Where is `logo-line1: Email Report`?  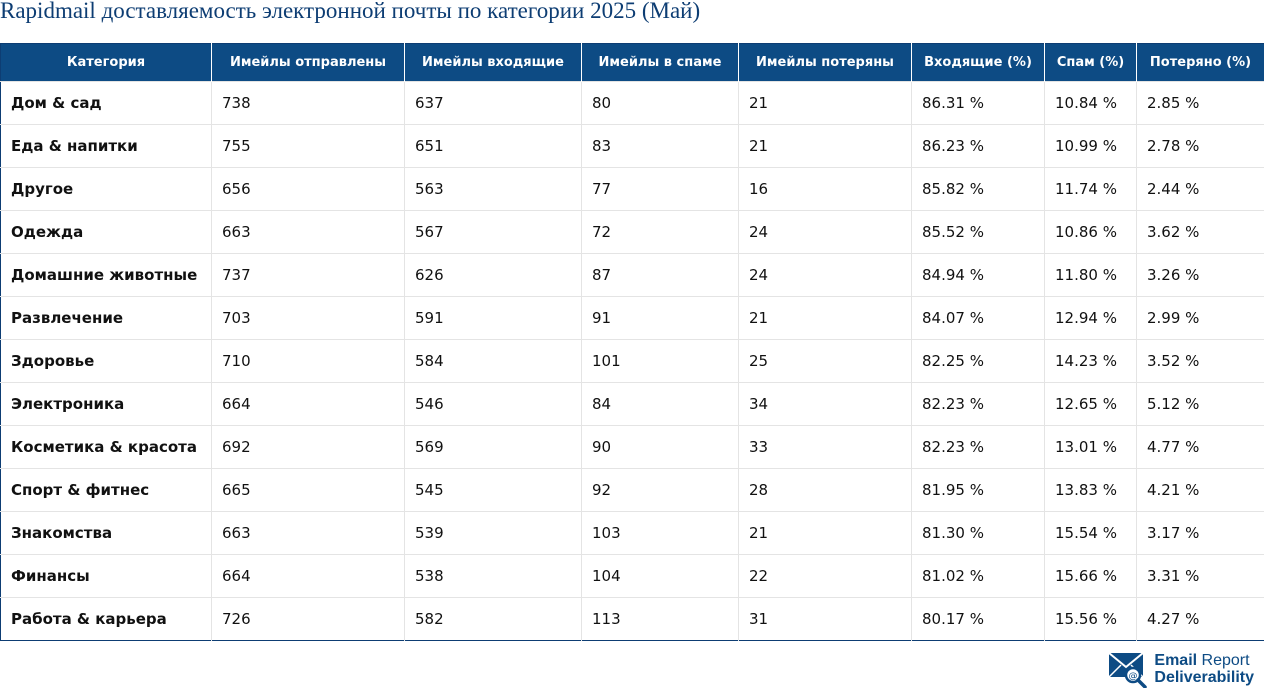
logo-line1: Email Report is located at coordinates (1202, 660).